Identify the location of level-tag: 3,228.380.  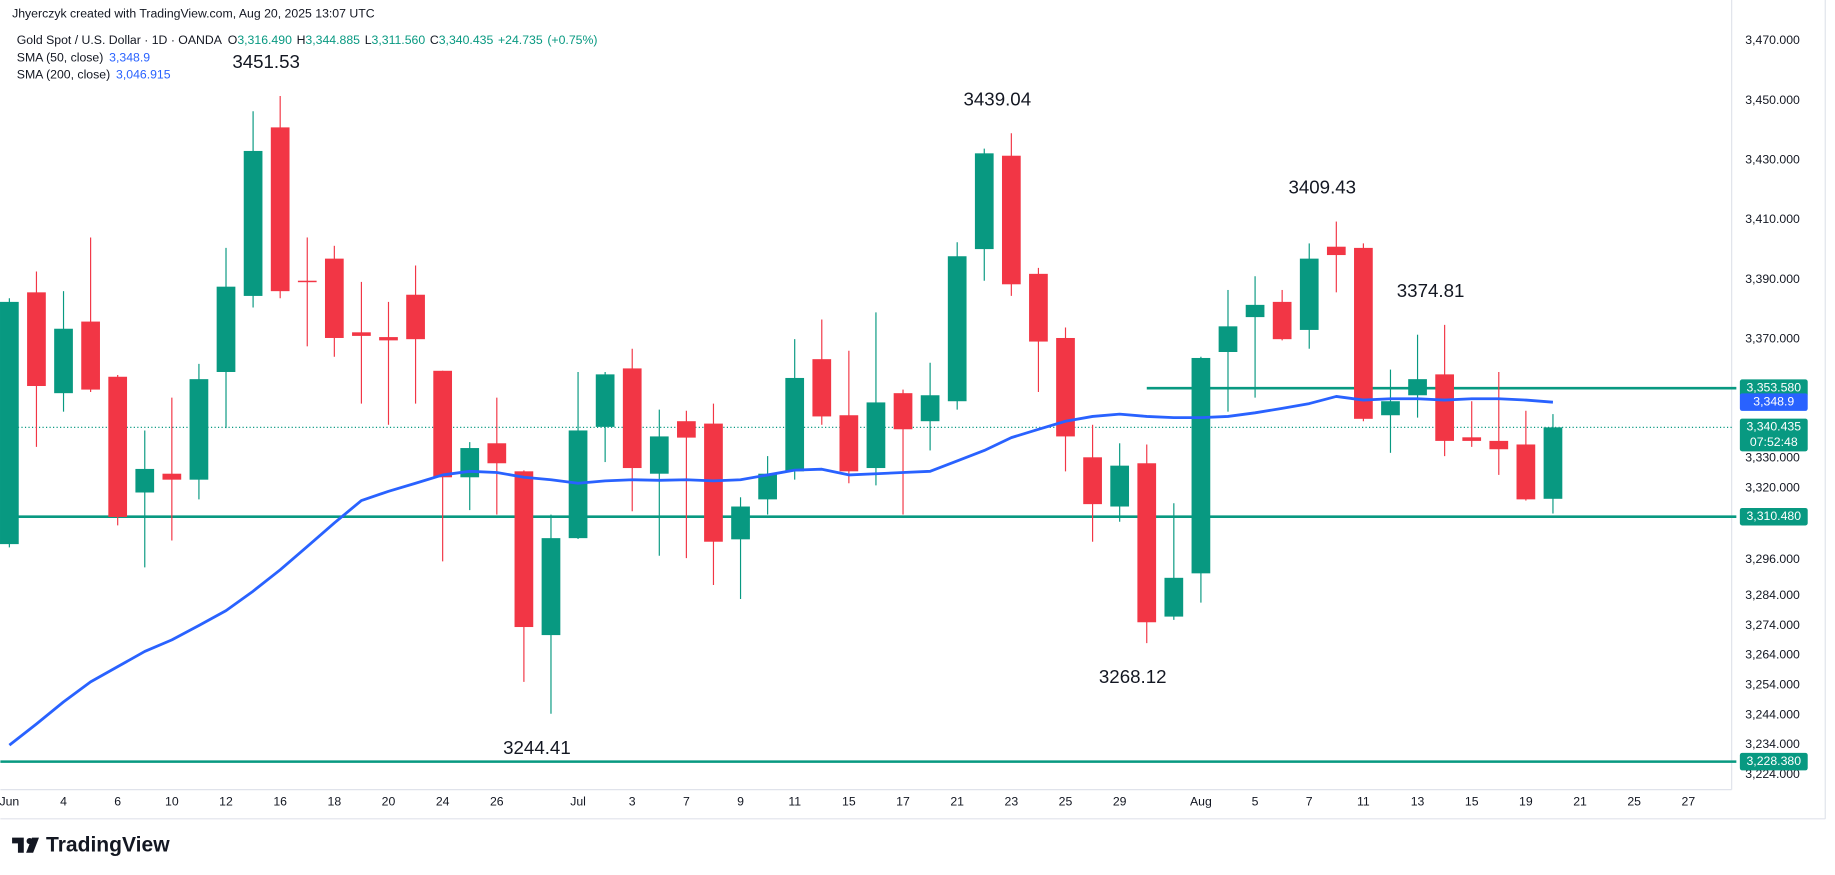
(1773, 761).